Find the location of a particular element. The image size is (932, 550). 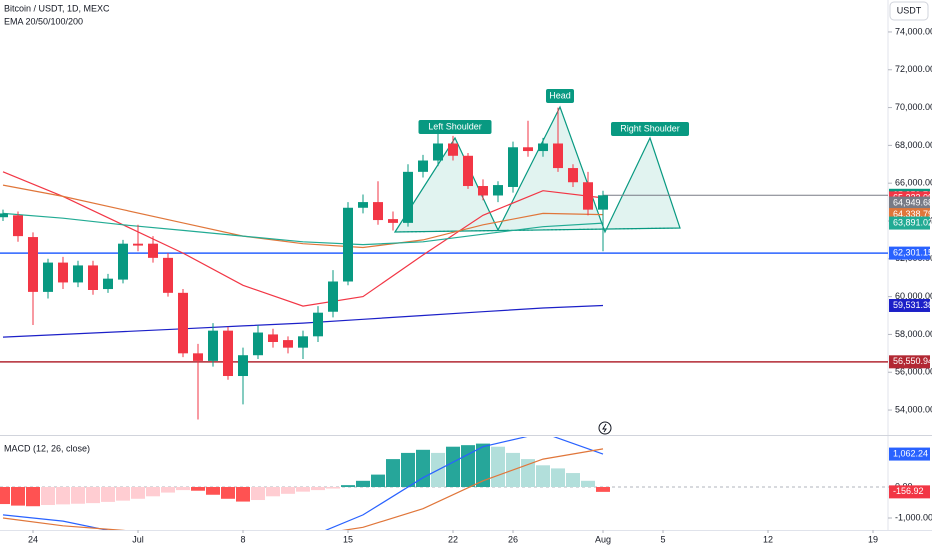

event-icon-bolt is located at coordinates (604, 428).